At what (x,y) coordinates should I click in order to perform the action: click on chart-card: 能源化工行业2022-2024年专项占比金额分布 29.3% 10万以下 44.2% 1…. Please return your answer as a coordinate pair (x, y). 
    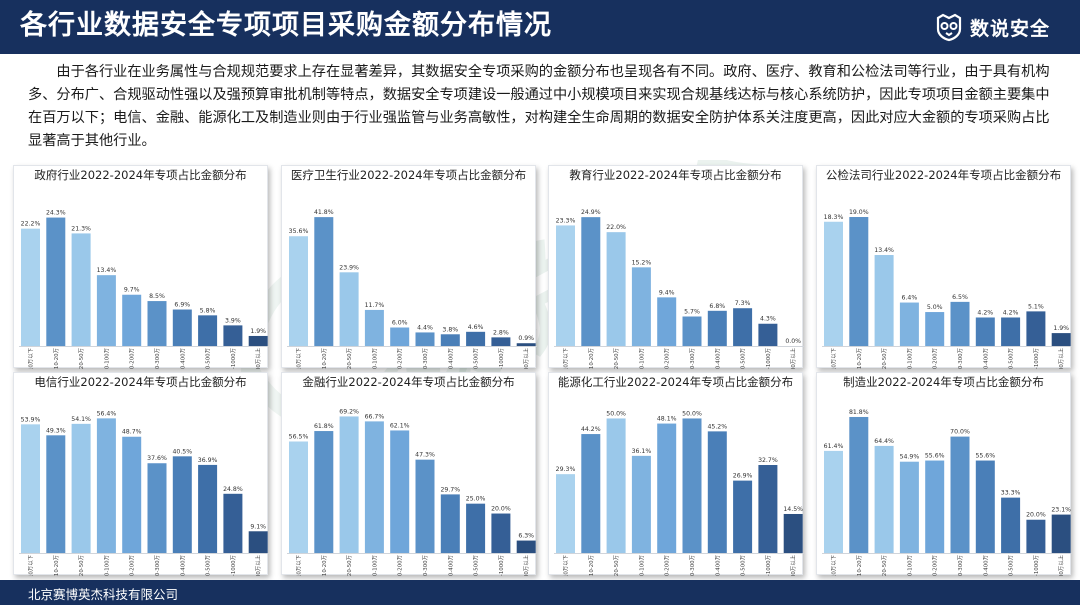
    Looking at the image, I should click on (676, 474).